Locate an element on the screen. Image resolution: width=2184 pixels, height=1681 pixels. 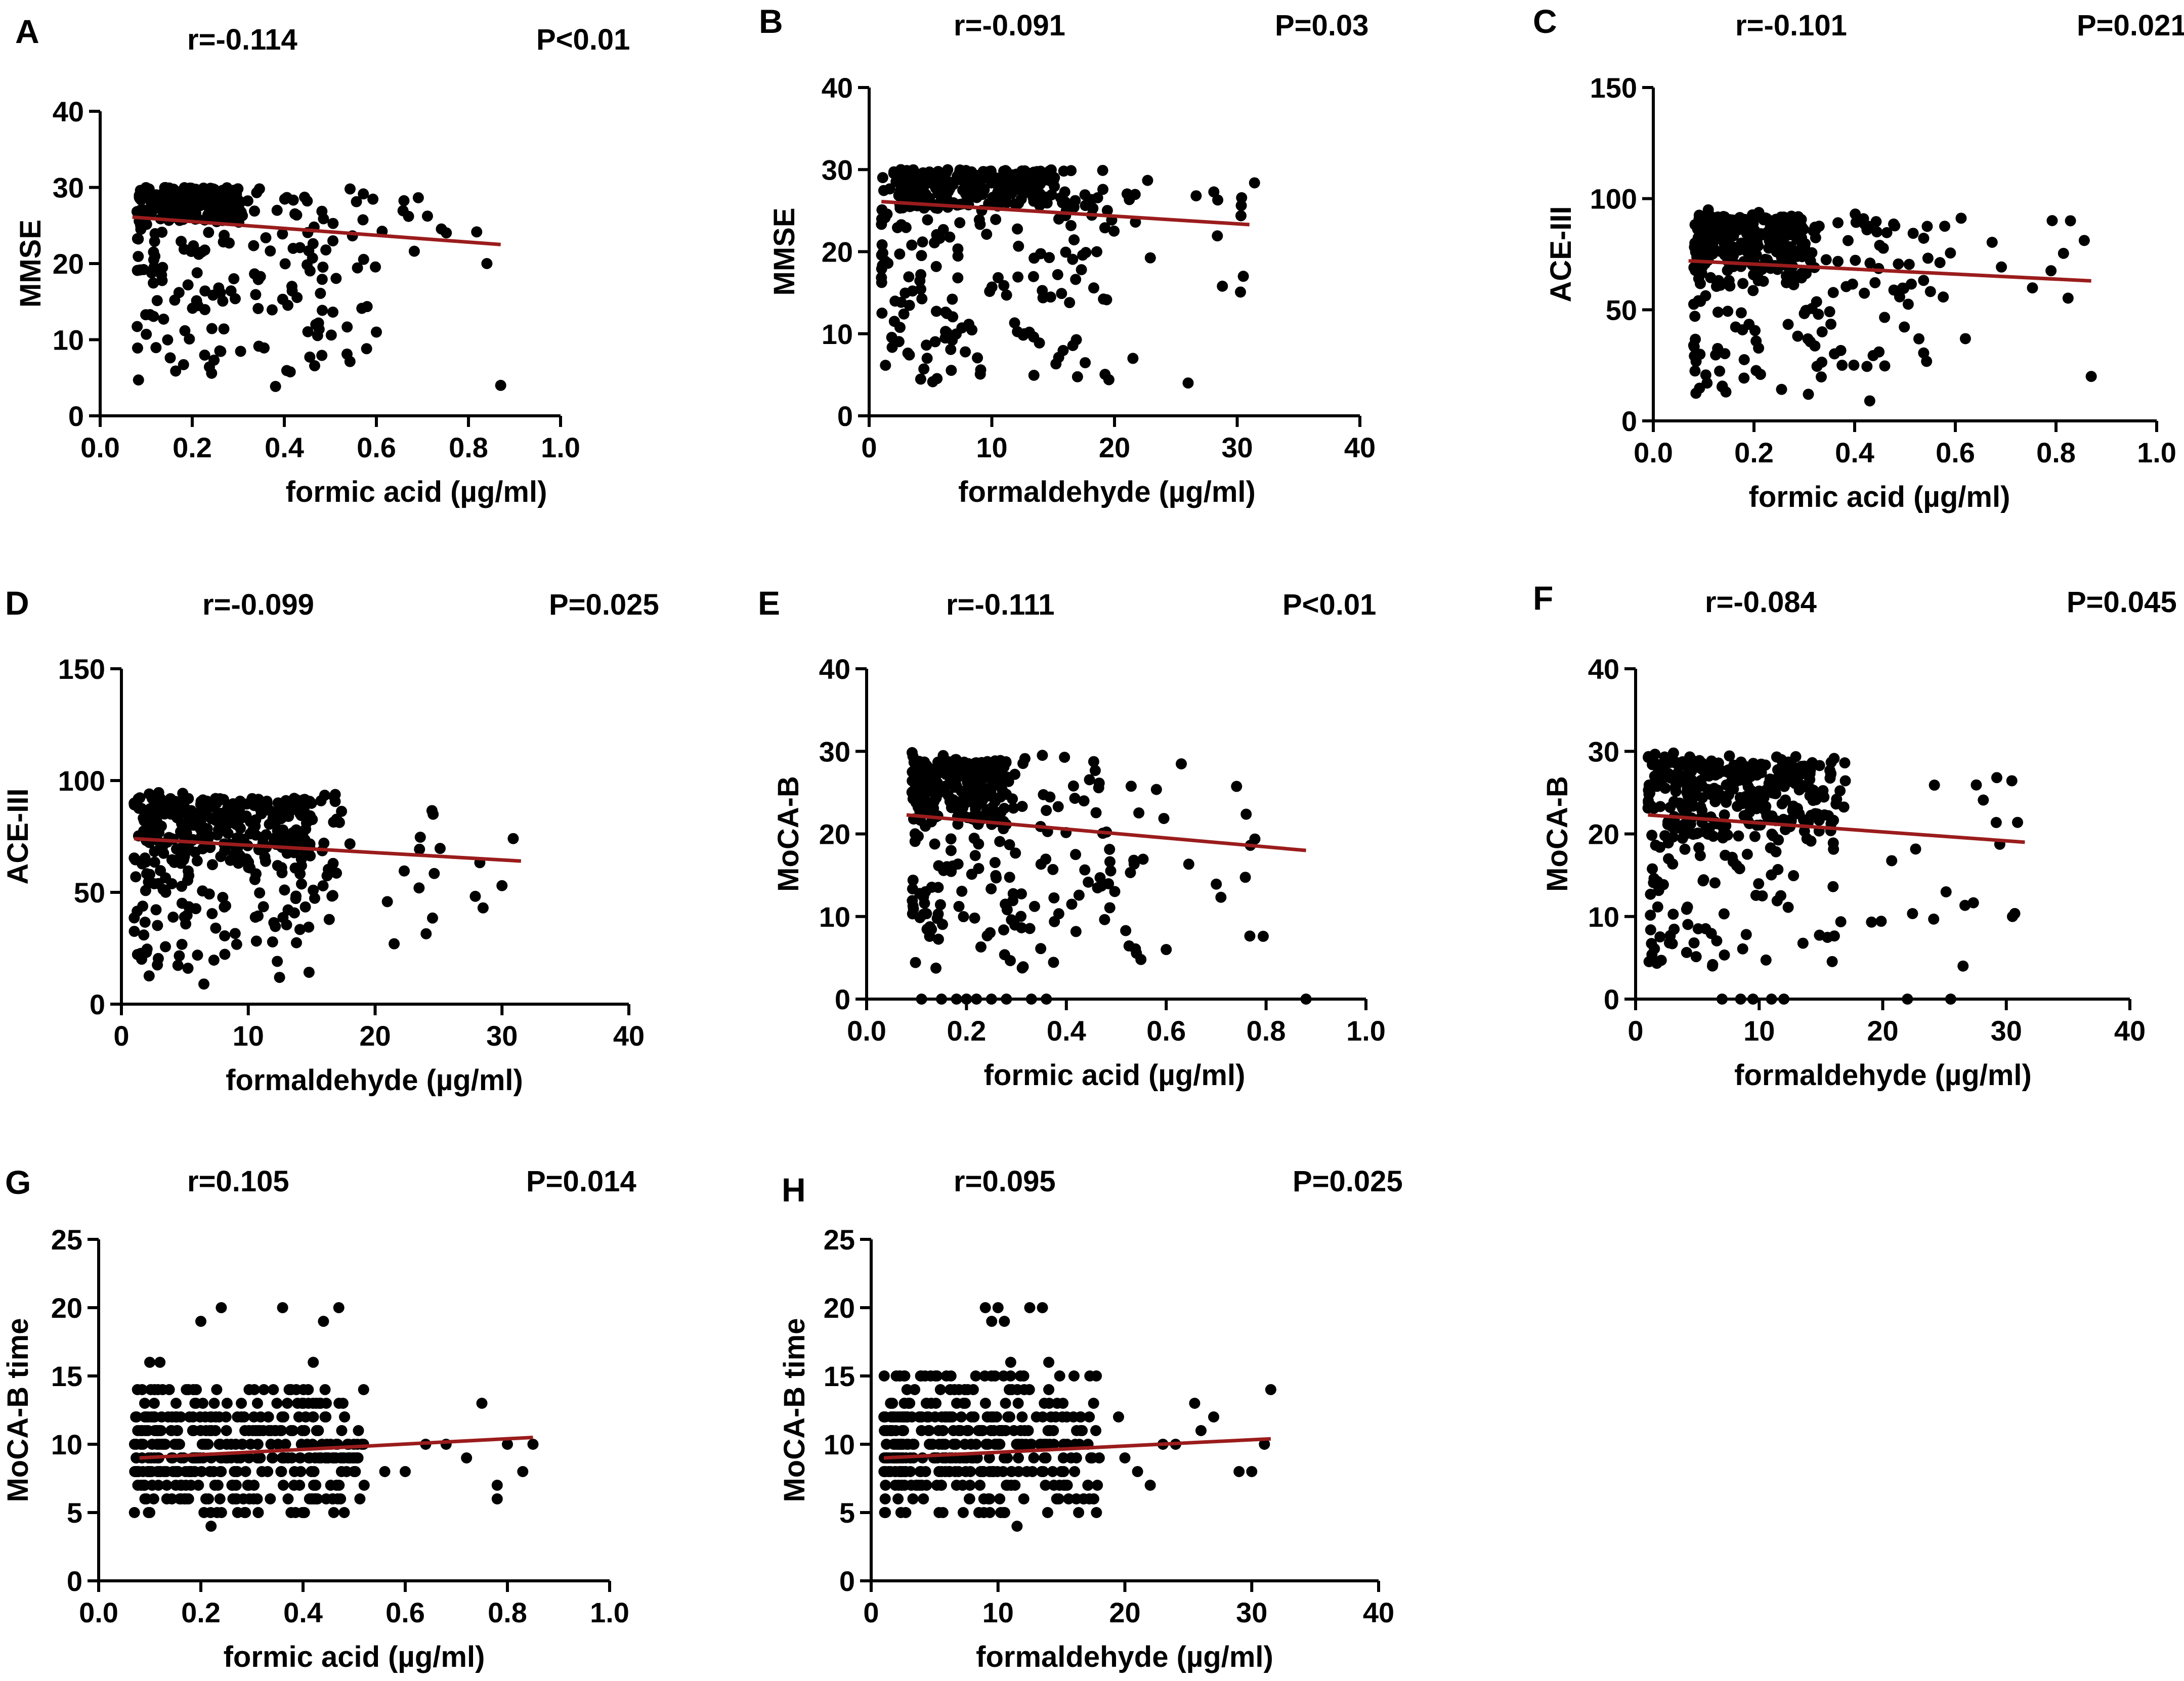
y-tick-label: 0 is located at coordinates (1612, 999).